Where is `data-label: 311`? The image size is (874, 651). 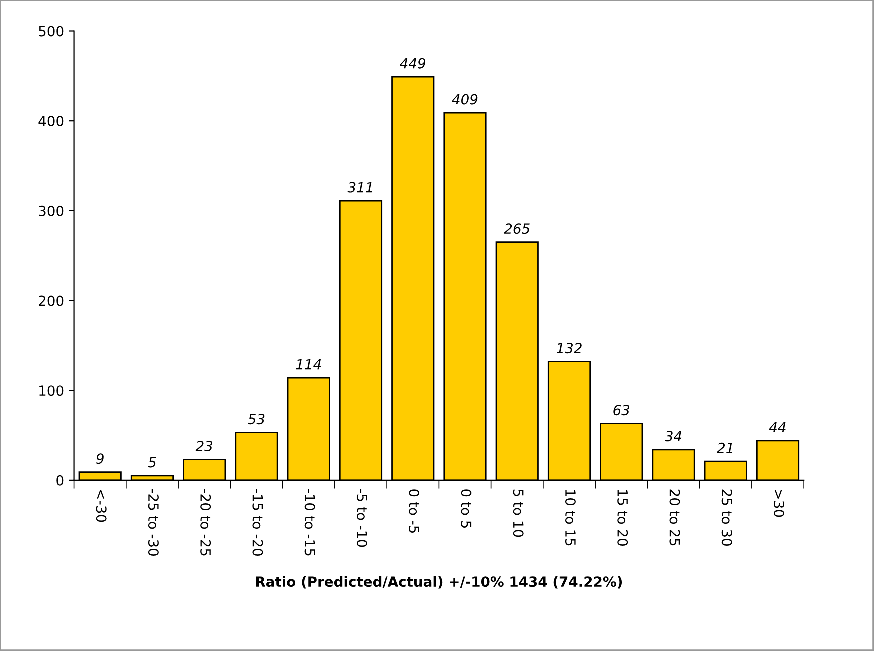 data-label: 311 is located at coordinates (360, 187).